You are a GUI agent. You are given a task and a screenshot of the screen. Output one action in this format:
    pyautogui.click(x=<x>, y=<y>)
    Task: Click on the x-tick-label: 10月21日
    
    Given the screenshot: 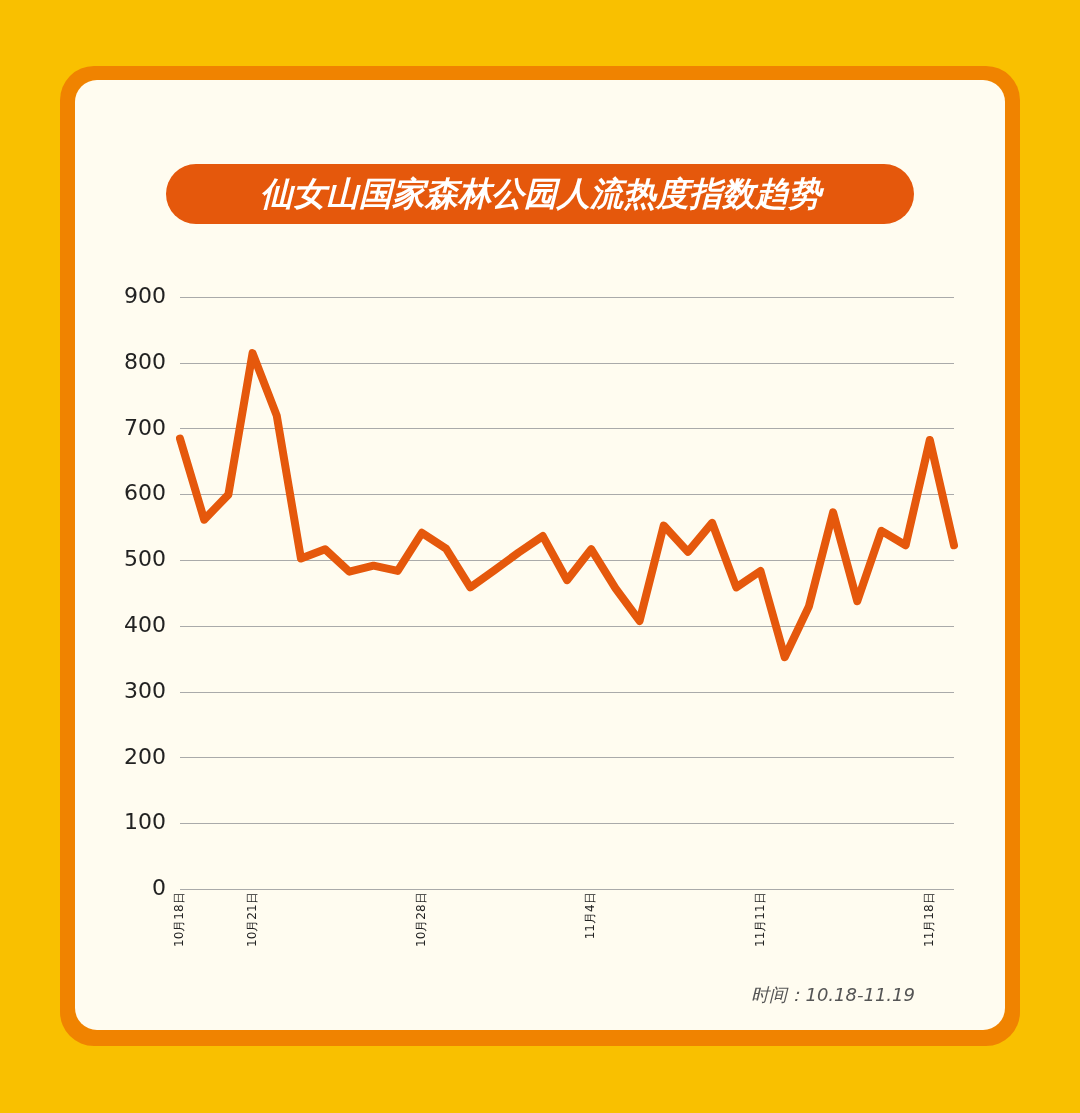 What is the action you would take?
    pyautogui.click(x=251, y=920)
    